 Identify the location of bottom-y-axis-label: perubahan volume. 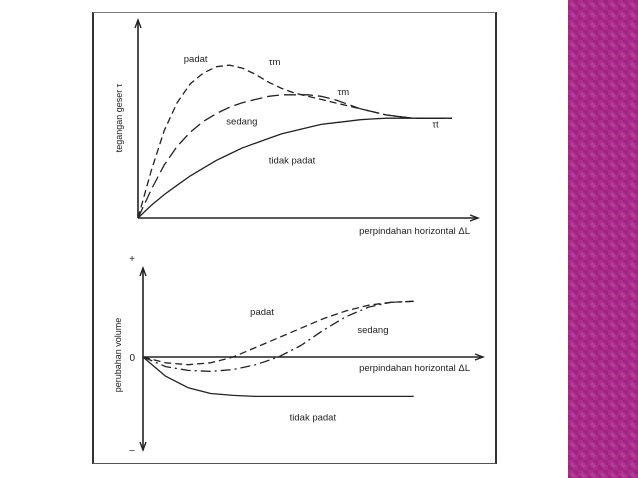
(118, 355).